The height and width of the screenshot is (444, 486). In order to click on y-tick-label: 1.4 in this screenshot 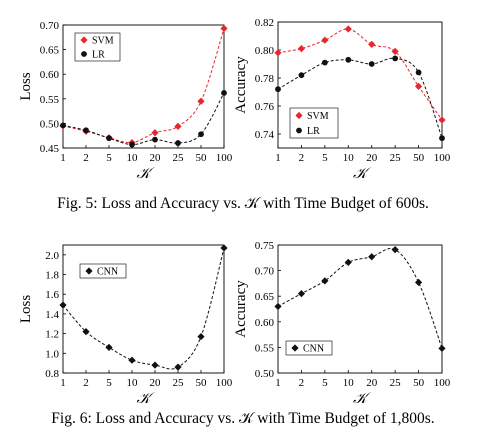, I will do `click(52, 315)`.